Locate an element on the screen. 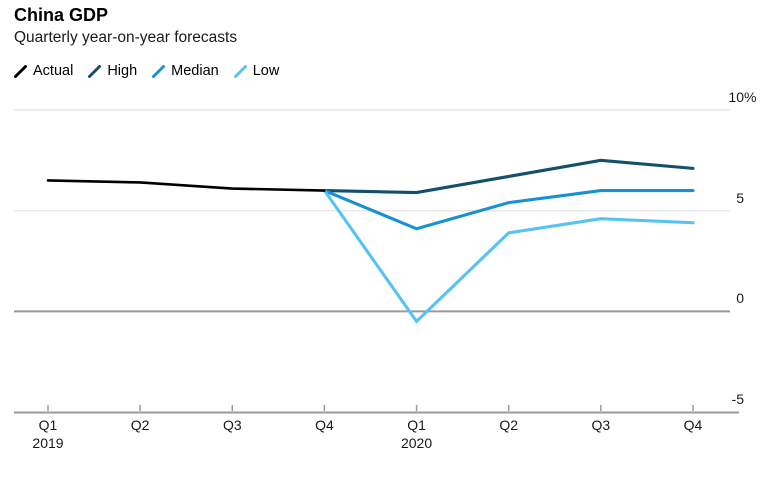 The image size is (780, 481). legend-item-high: High is located at coordinates (112, 71).